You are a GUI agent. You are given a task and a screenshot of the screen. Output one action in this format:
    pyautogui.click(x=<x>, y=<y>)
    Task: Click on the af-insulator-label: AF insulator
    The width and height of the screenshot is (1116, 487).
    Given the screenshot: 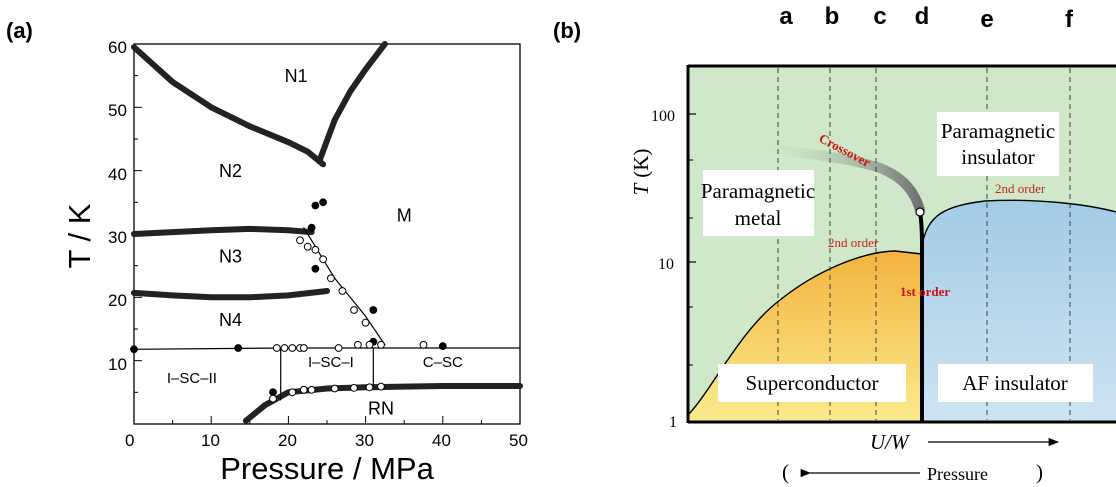 What is the action you would take?
    pyautogui.click(x=1015, y=383)
    